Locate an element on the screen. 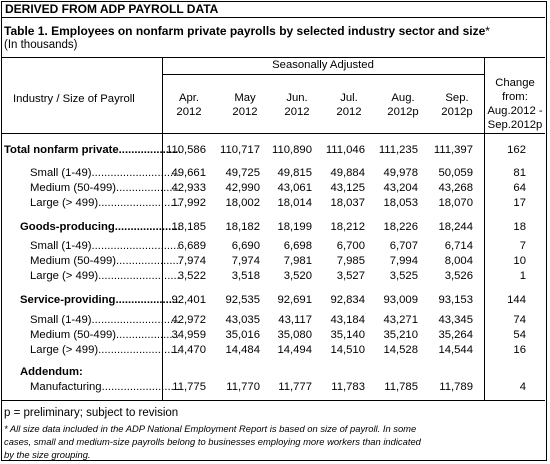  table-cell: 43,117 is located at coordinates (295, 320).